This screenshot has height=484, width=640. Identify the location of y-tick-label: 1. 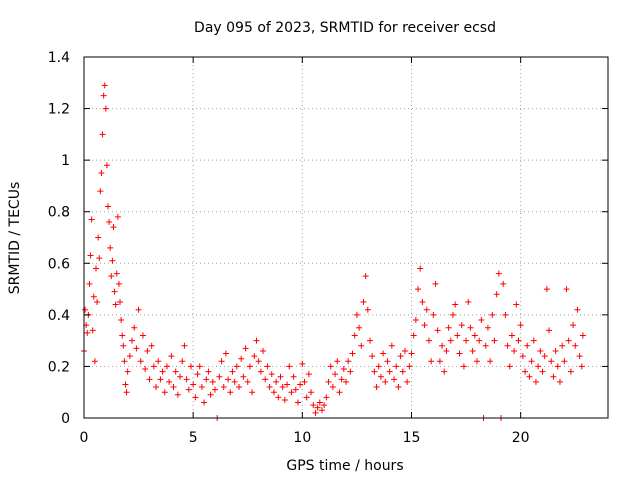
(65, 161).